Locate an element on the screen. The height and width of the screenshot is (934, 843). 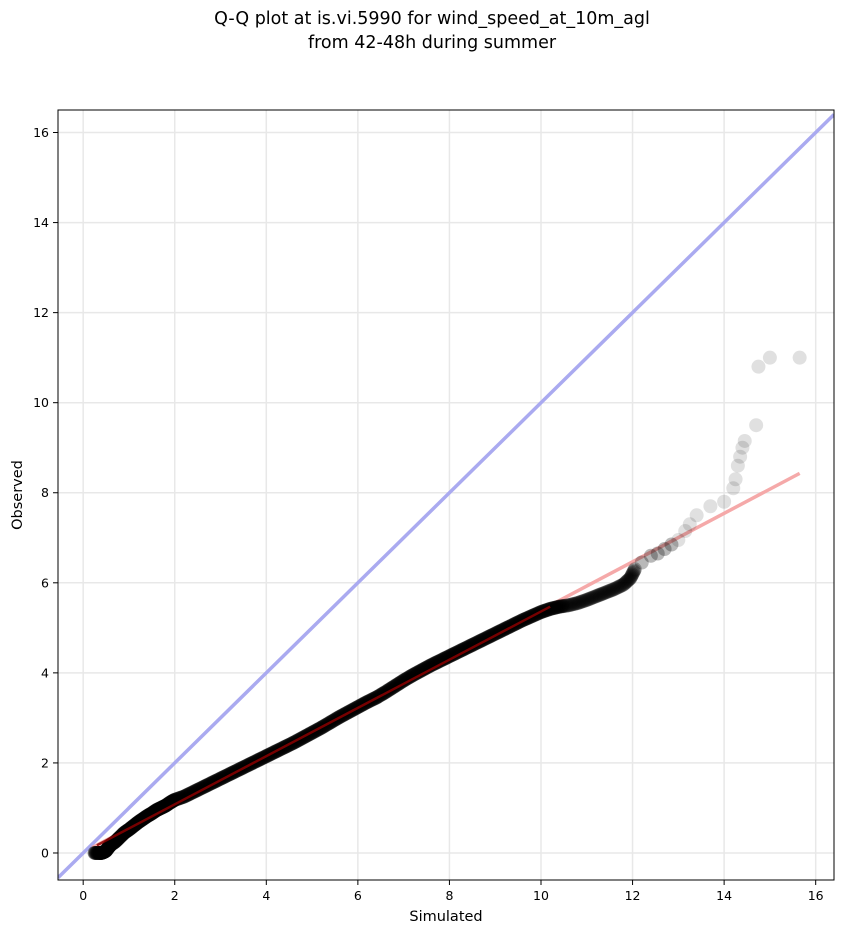
y-tick-label: 0 is located at coordinates (45, 852).